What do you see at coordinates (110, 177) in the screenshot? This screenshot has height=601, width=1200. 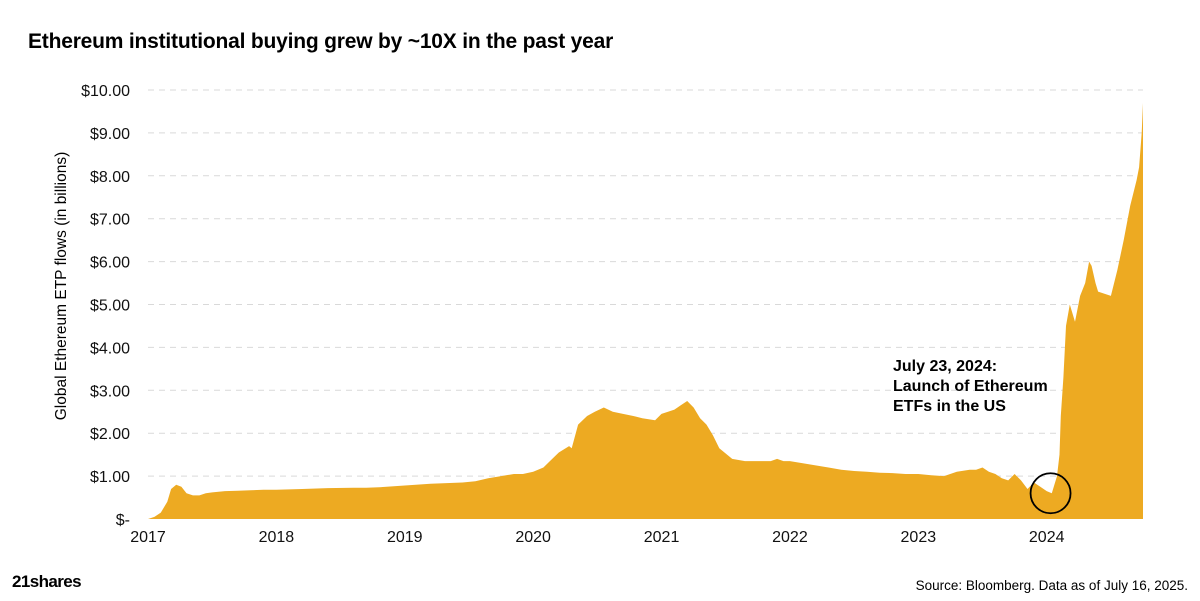 I see `y-tick-label: $8.00` at bounding box center [110, 177].